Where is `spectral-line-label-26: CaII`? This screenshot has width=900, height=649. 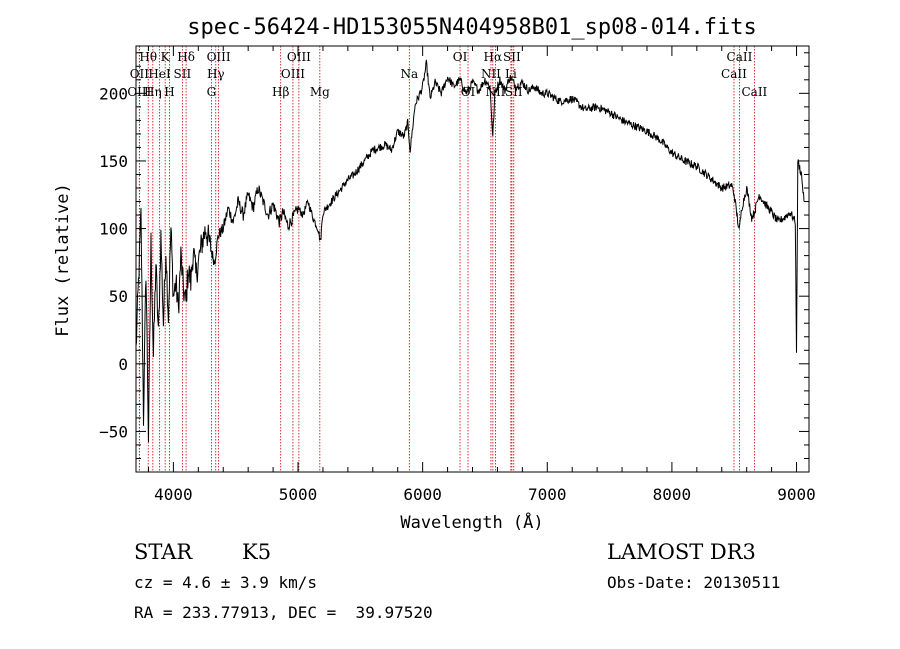 spectral-line-label-26: CaII is located at coordinates (734, 74).